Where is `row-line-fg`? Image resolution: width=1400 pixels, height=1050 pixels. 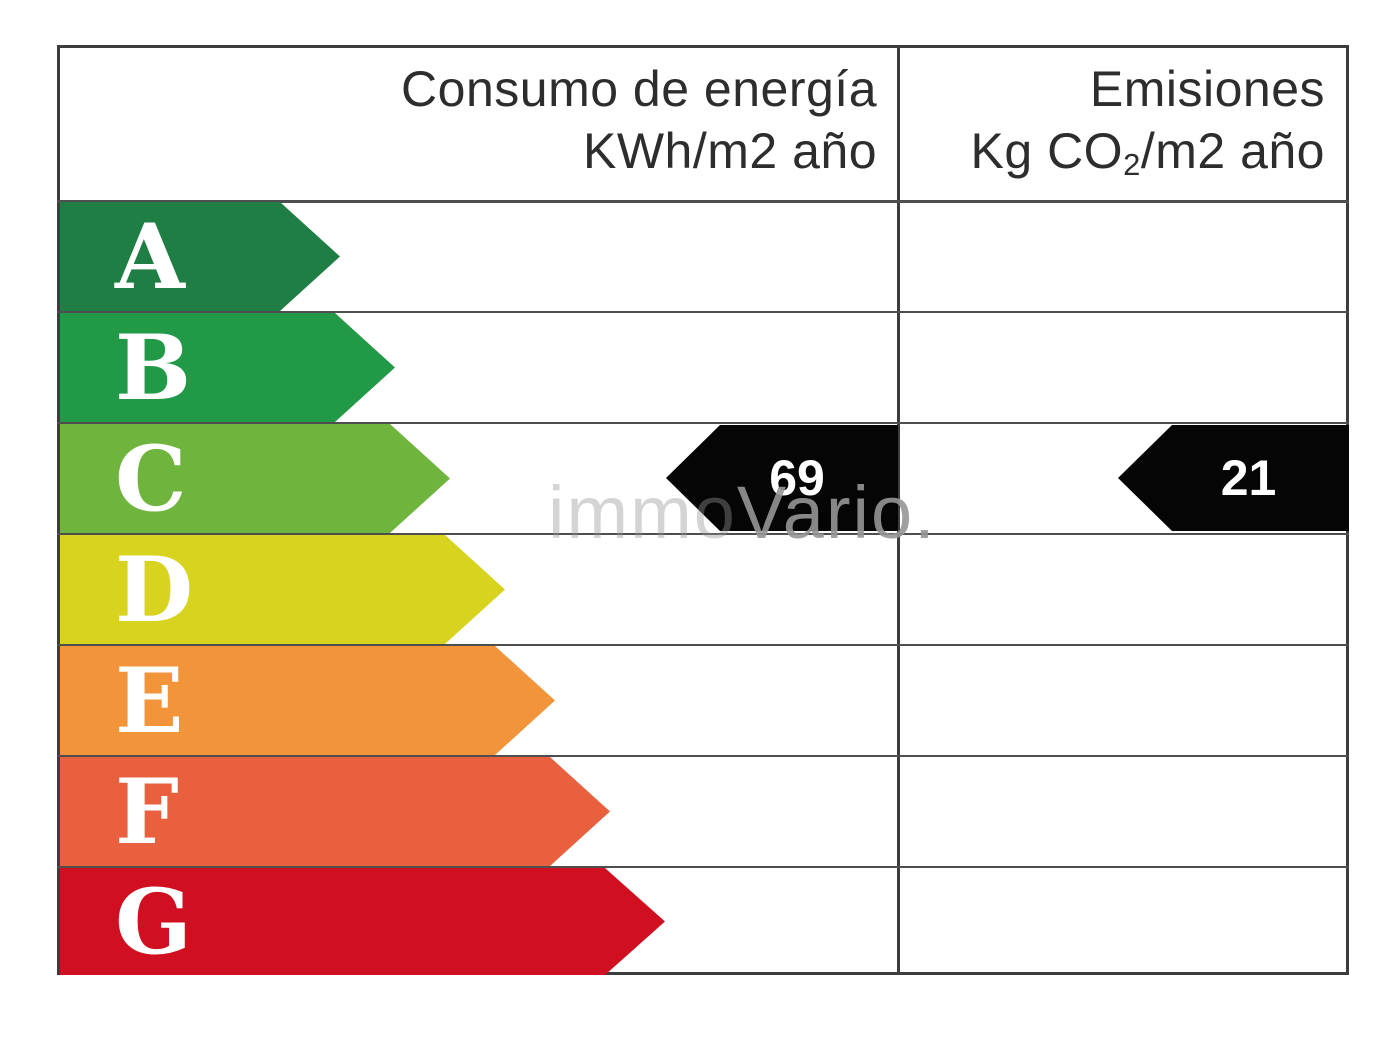
row-line-fg is located at coordinates (703, 867).